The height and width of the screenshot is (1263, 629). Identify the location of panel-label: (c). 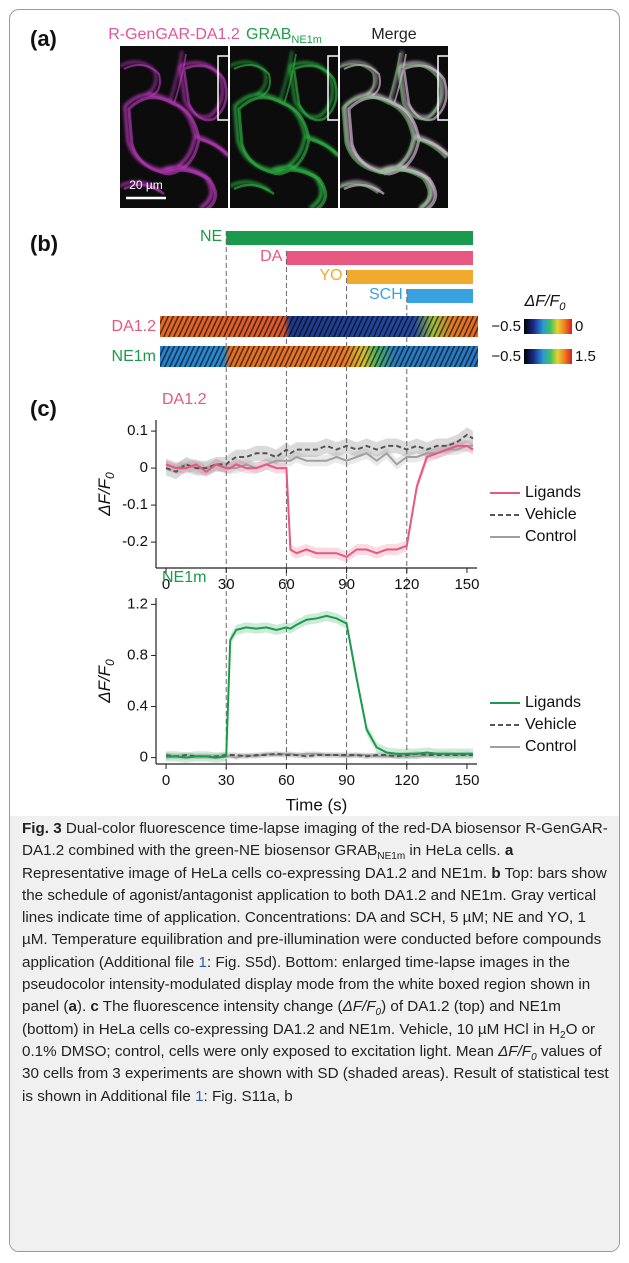
(43, 408).